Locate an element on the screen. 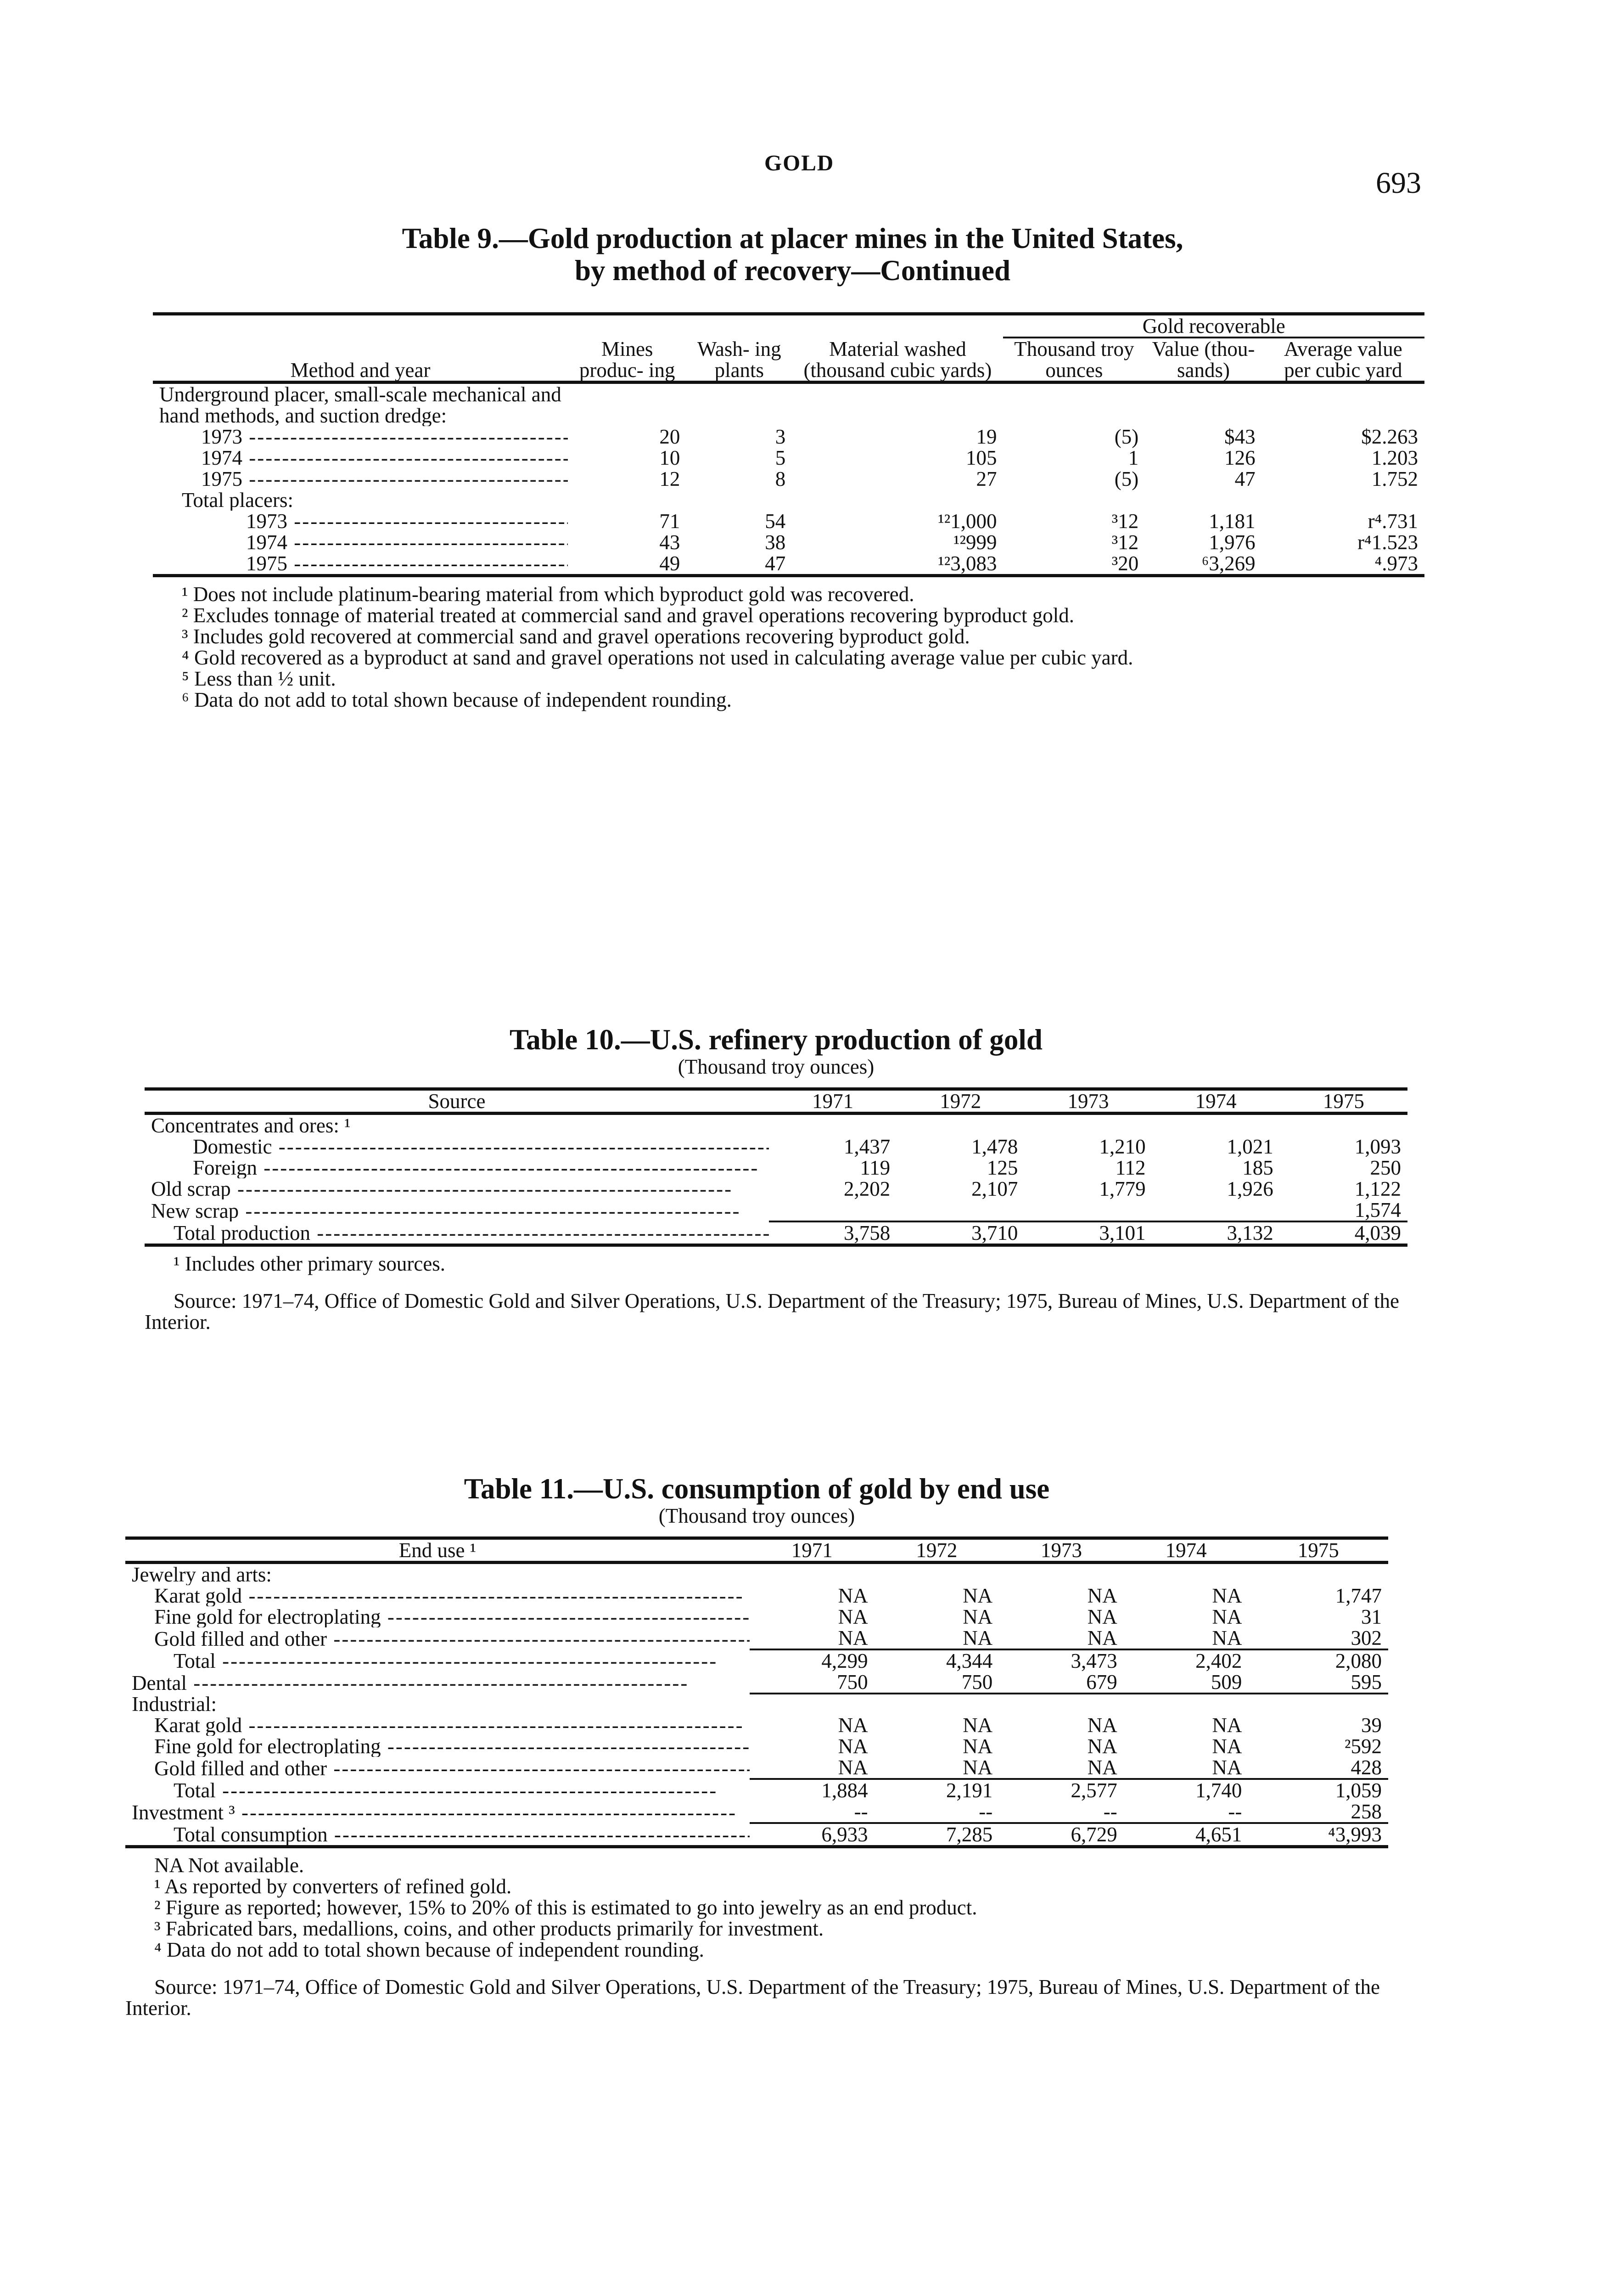 Image resolution: width=1609 pixels, height=2296 pixels. table-row: Fine gold for electroplating NA NA NA NA 31 is located at coordinates (757, 1616).